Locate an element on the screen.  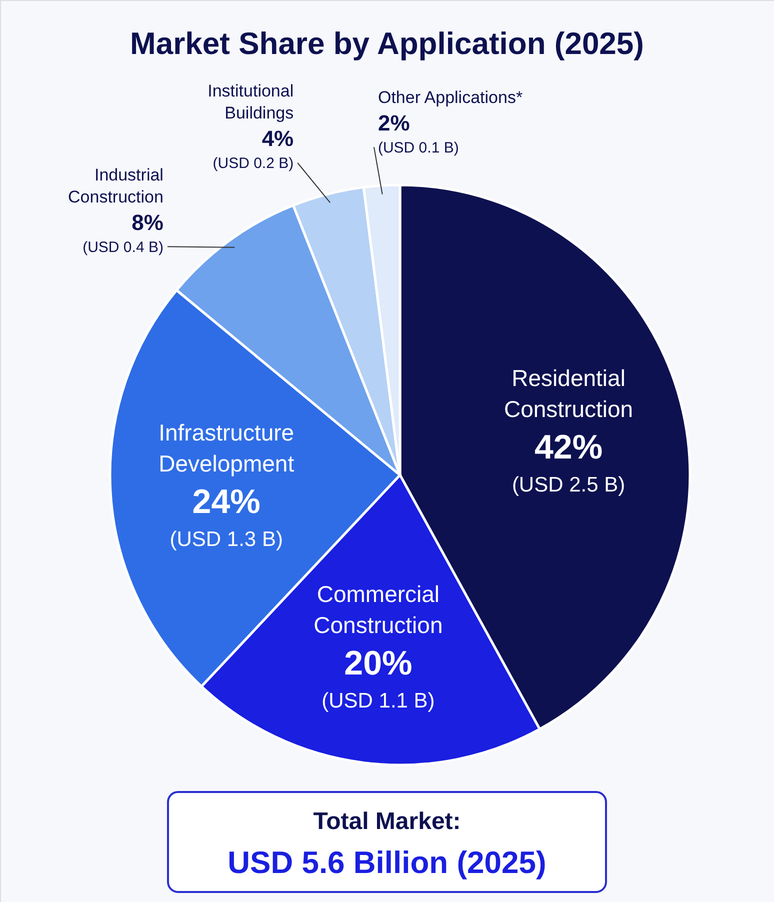
slice-label: Commercial Construction is located at coordinates (378, 609).